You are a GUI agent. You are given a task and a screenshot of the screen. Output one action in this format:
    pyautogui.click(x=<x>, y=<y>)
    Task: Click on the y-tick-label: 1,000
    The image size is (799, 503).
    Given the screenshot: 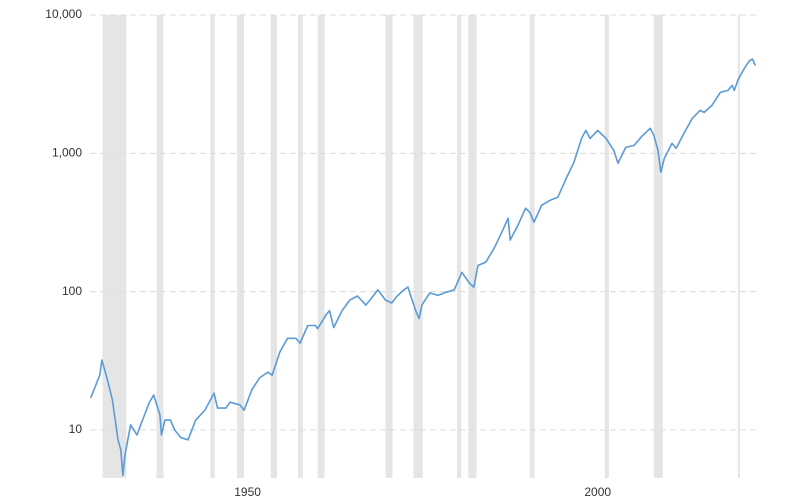 What is the action you would take?
    pyautogui.click(x=67, y=153)
    